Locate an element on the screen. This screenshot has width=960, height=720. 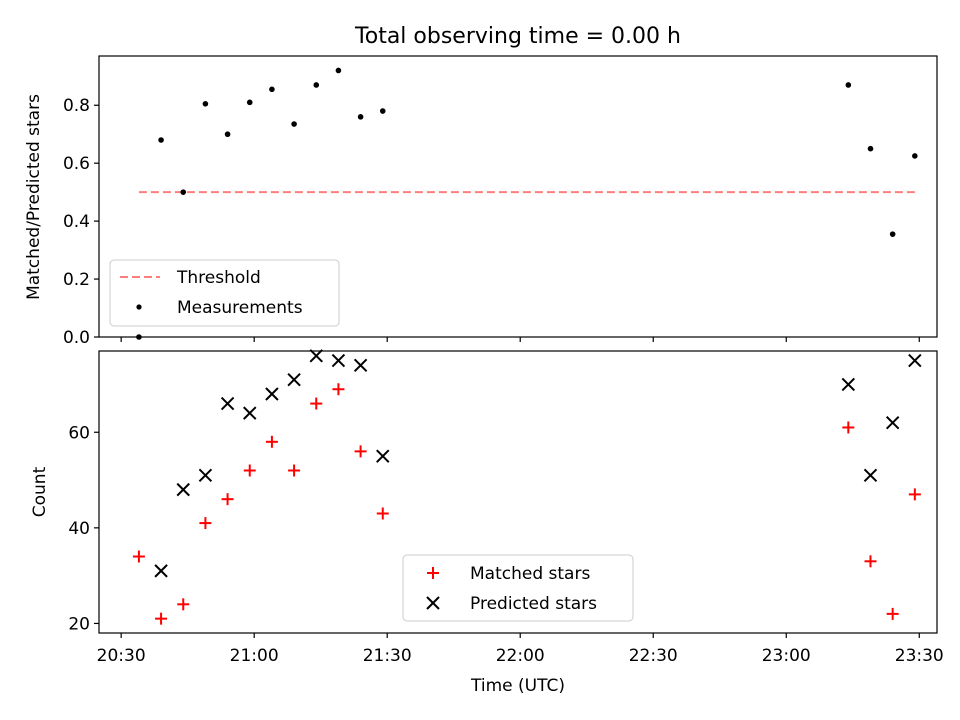
ratio-y-tick-label: 0.2 is located at coordinates (76, 280).